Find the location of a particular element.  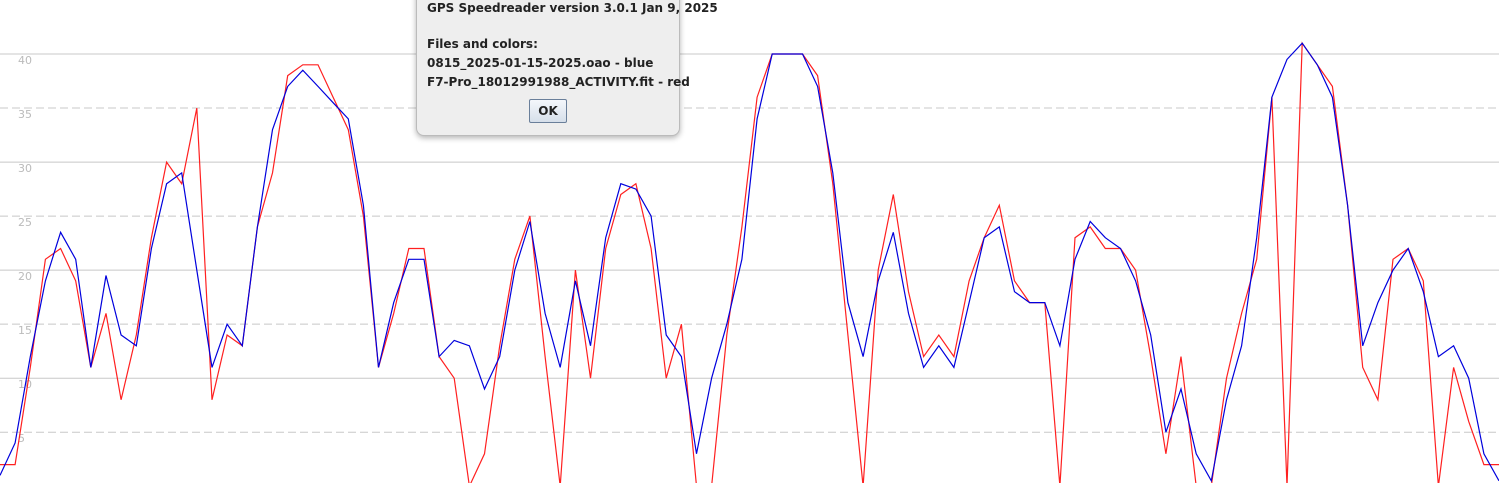

ok-button: OK is located at coordinates (548, 111).